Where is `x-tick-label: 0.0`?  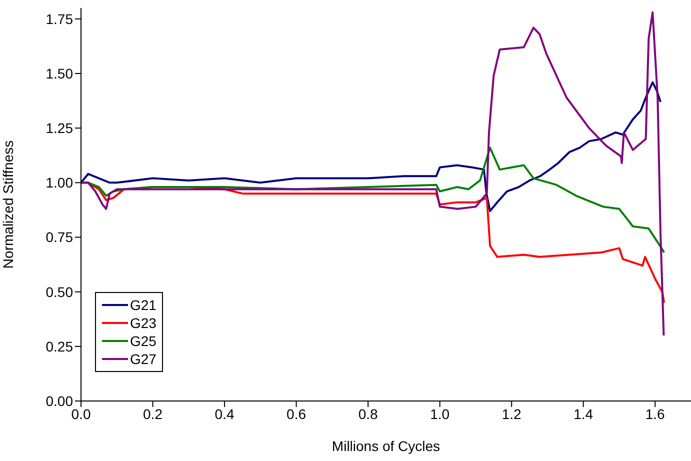
x-tick-label: 0.0 is located at coordinates (81, 414).